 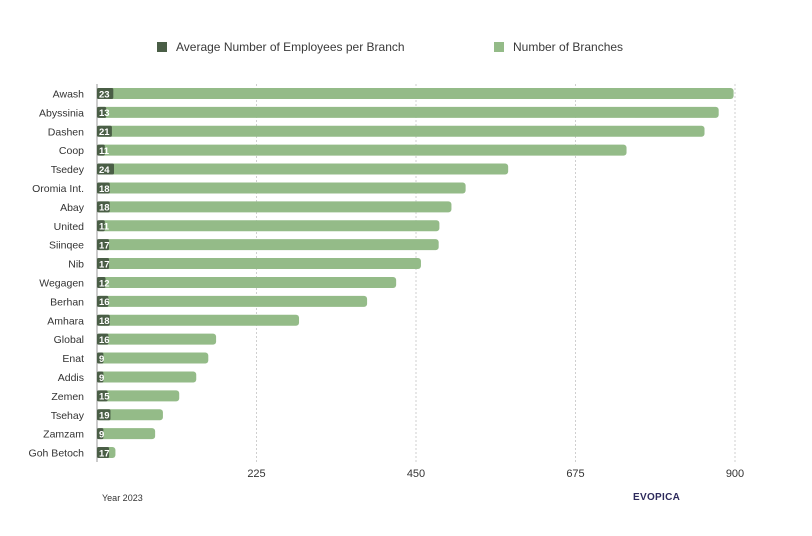 I want to click on legend-swatch-employees, so click(x=162, y=47).